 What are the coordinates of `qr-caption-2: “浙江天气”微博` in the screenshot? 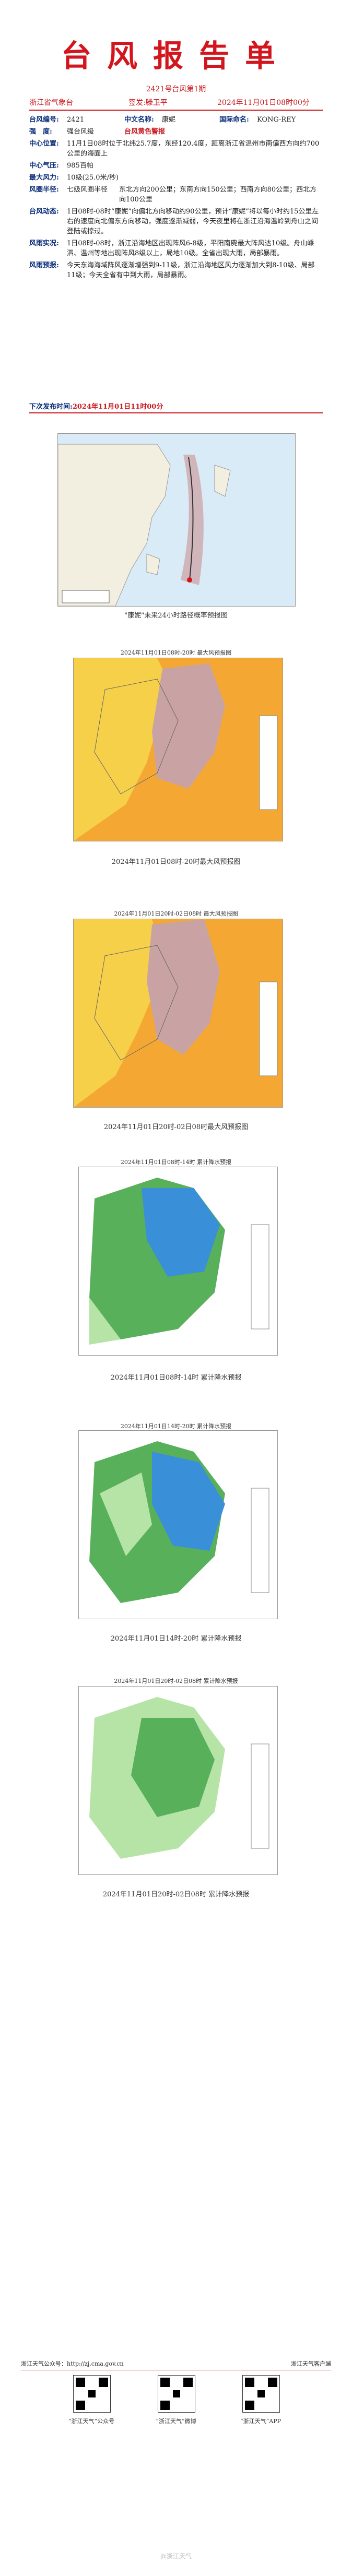 It's located at (176, 2421).